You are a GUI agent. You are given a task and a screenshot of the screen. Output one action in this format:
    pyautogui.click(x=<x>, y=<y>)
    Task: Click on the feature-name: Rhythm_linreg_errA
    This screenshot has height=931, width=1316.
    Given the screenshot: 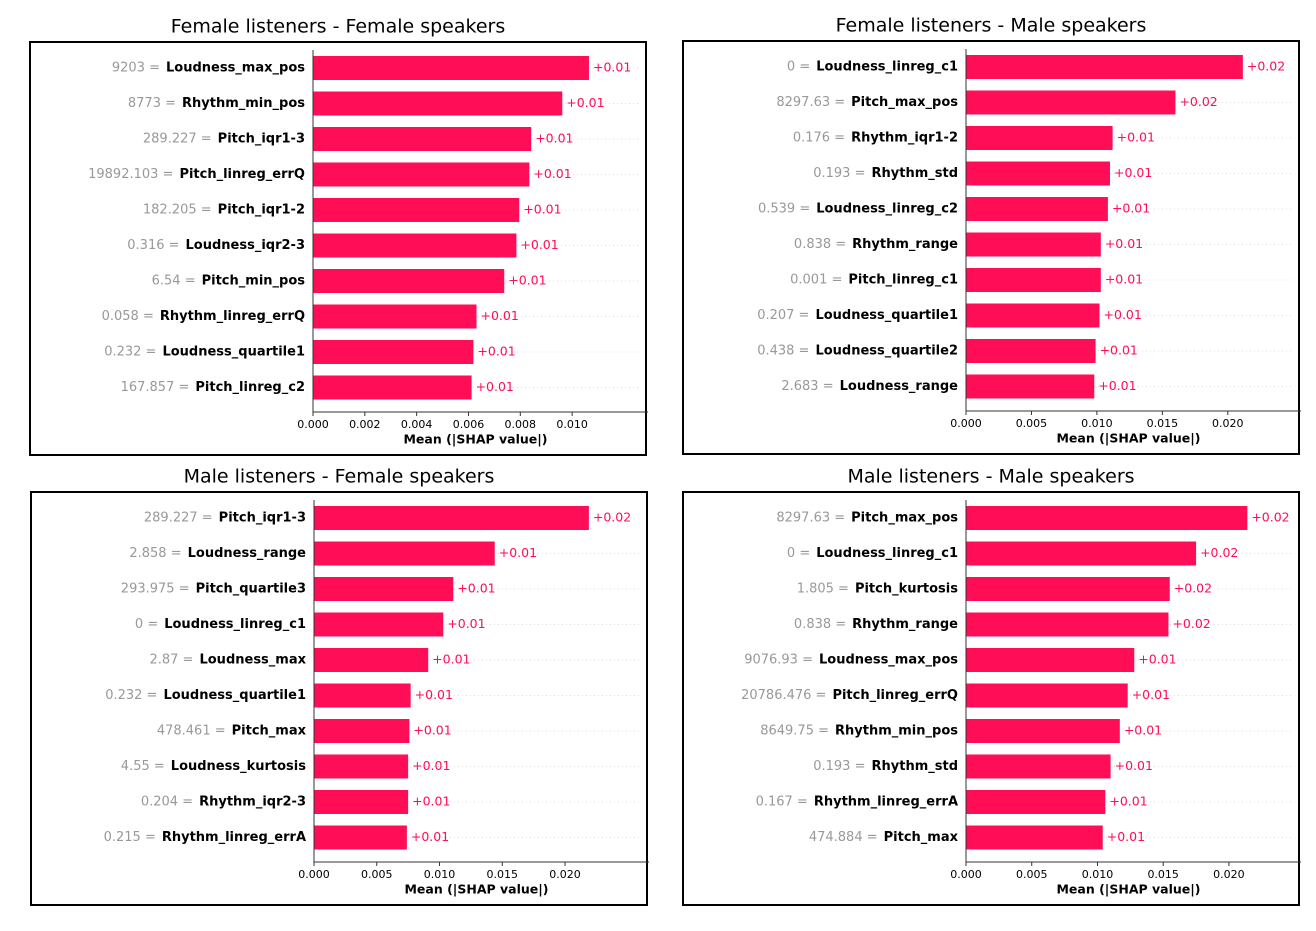 What is the action you would take?
    pyautogui.click(x=234, y=837)
    